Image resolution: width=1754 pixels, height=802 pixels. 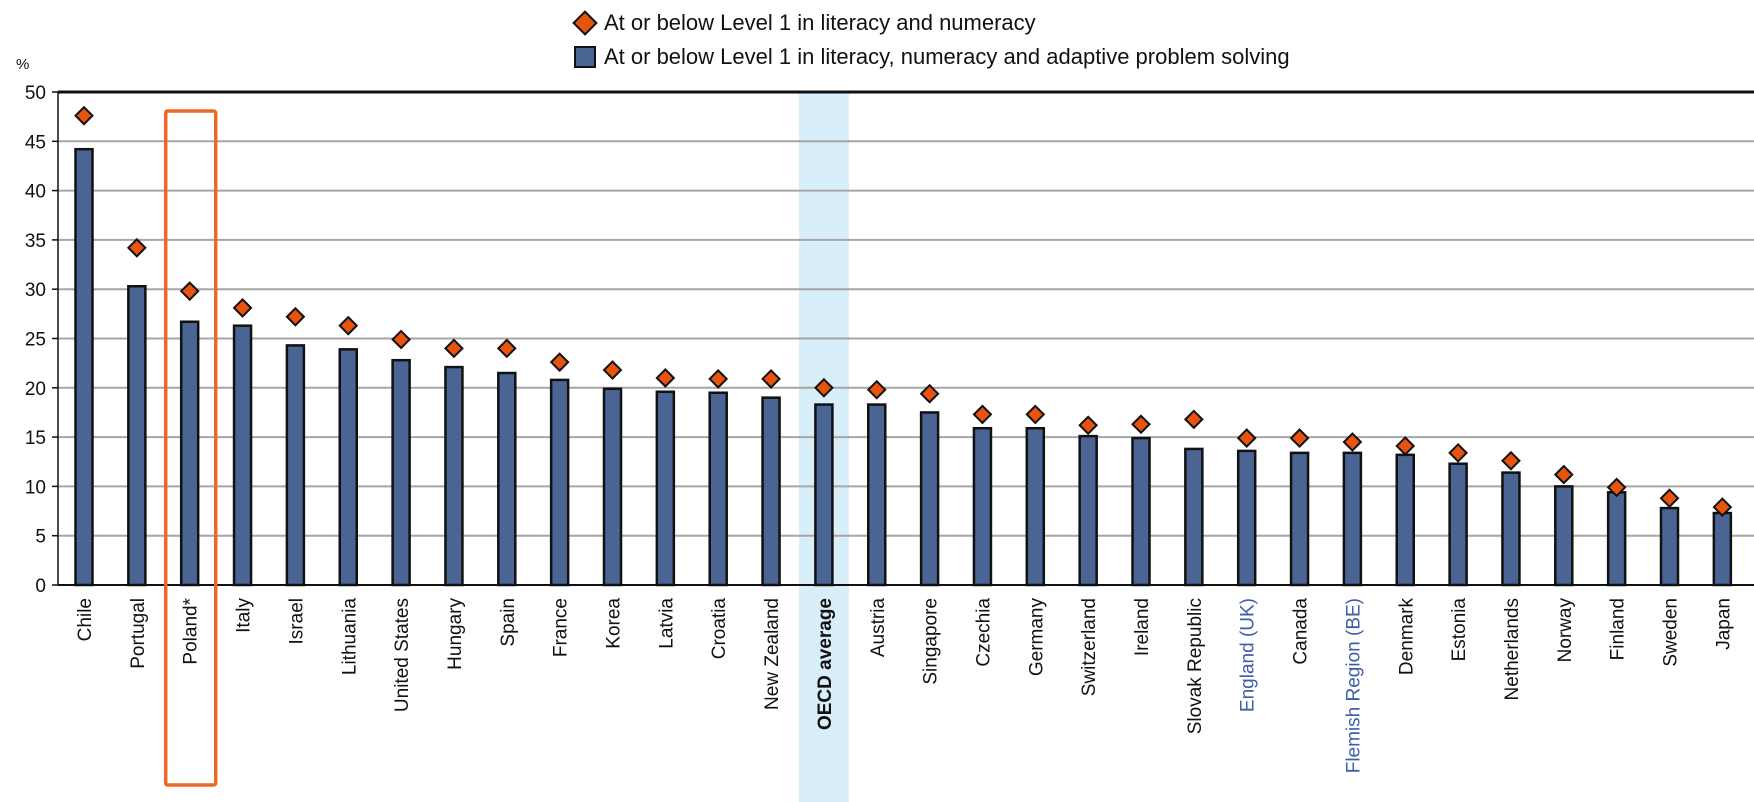 I want to click on x-category-label: Chile, so click(x=85, y=619).